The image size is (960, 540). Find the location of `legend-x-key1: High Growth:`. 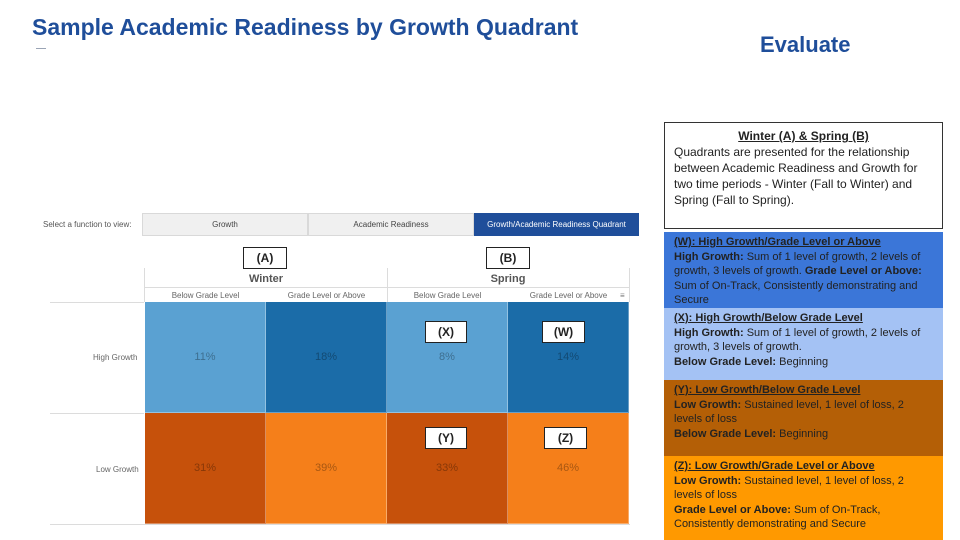

legend-x-key1: High Growth: is located at coordinates (709, 332).